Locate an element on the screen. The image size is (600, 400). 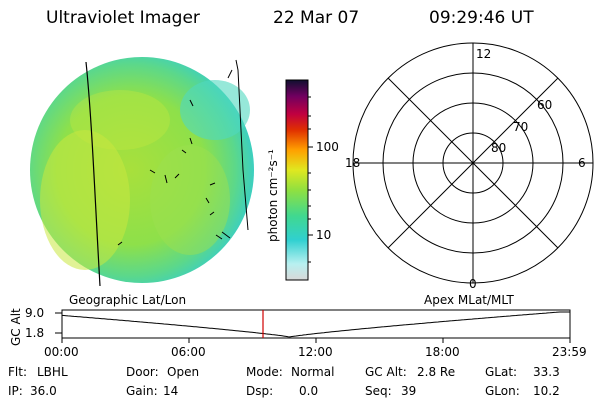
glat-value: 33.3 is located at coordinates (546, 372).